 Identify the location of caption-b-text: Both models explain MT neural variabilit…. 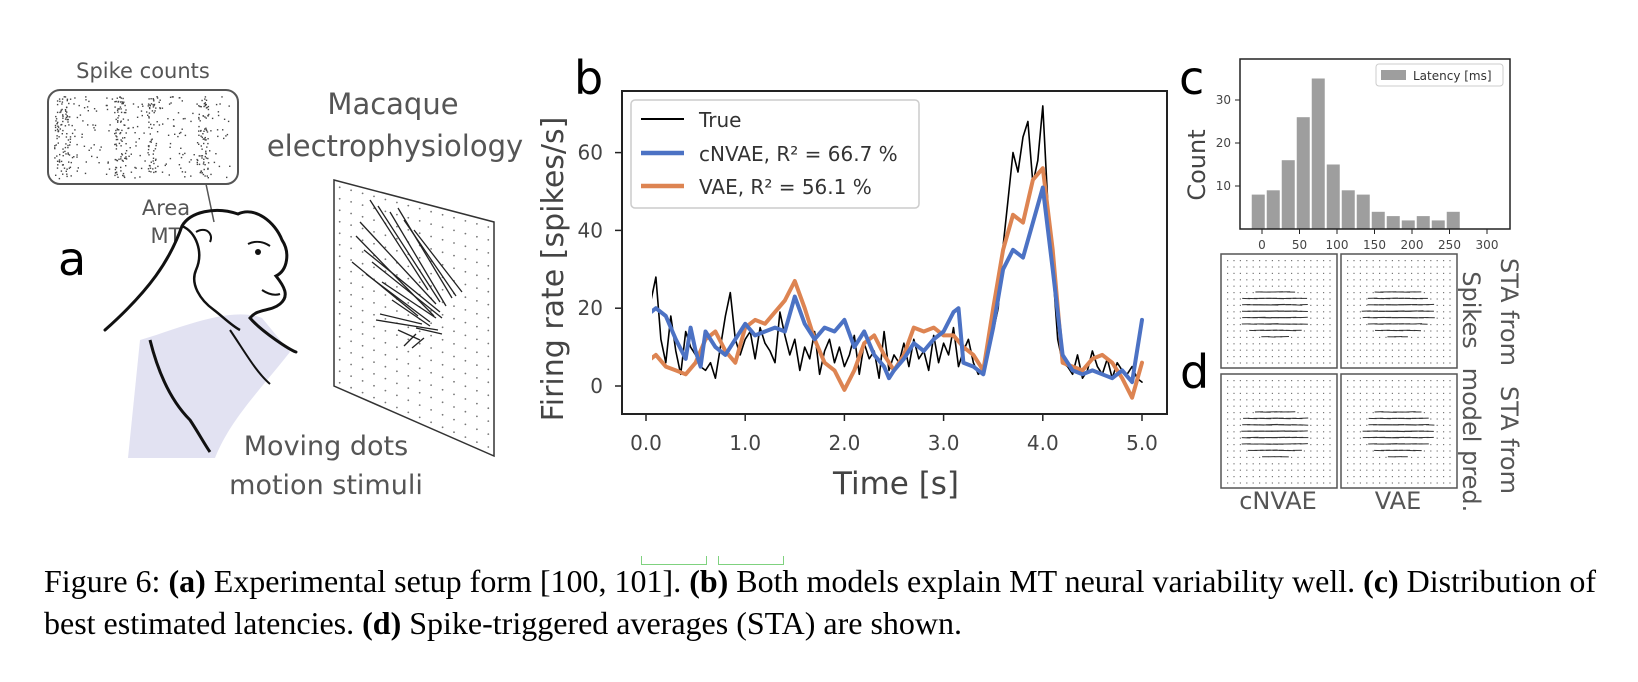
(1046, 581).